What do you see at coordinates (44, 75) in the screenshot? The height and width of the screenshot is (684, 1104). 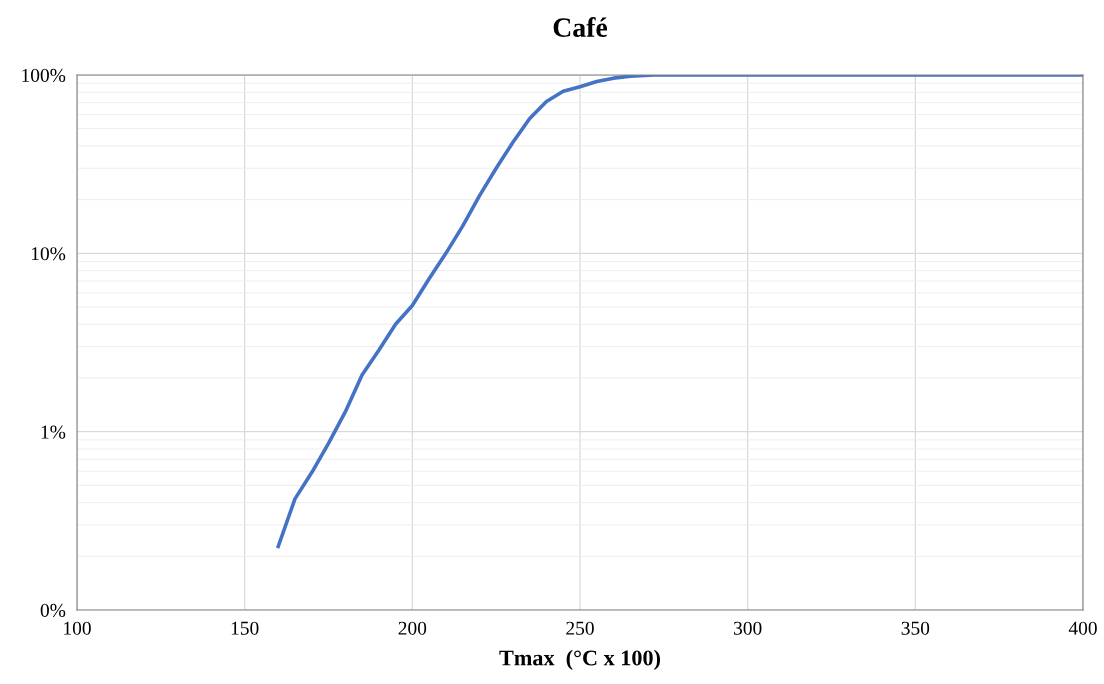 I see `y-tick-label: 100%` at bounding box center [44, 75].